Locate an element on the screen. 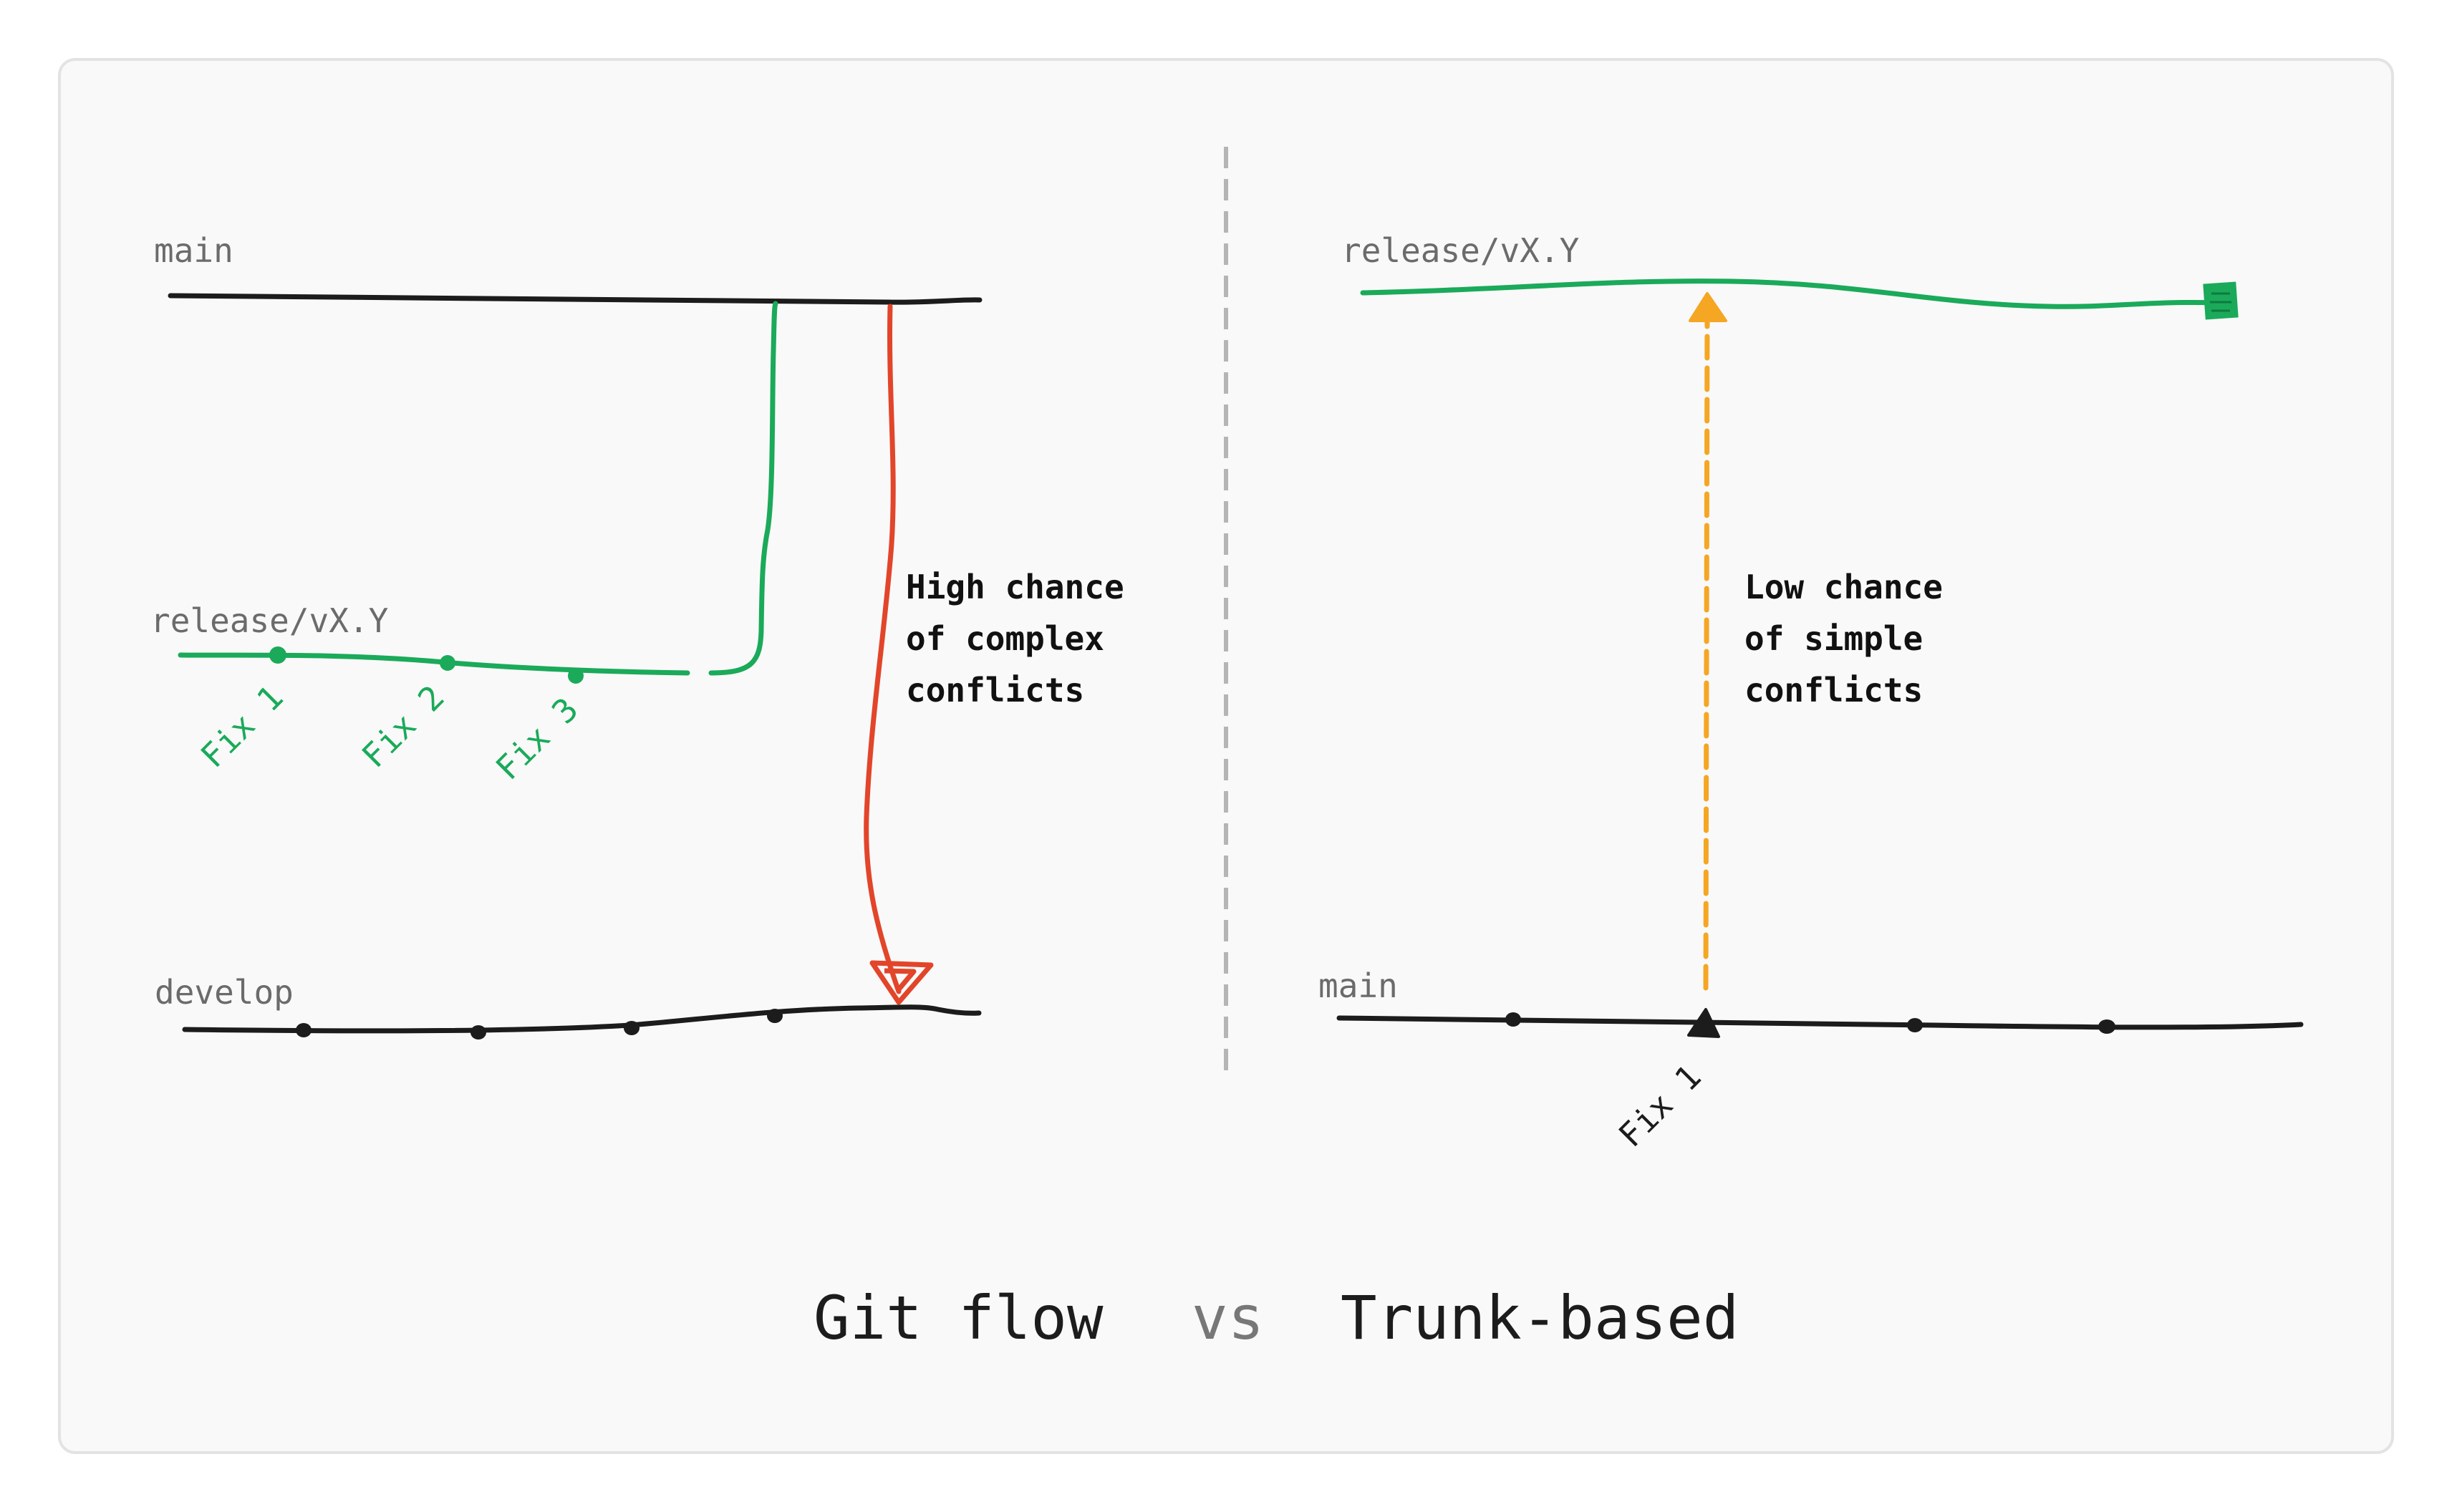 This screenshot has width=2452, height=1512. trunk-release-label: release/vX.Y is located at coordinates (1460, 250).